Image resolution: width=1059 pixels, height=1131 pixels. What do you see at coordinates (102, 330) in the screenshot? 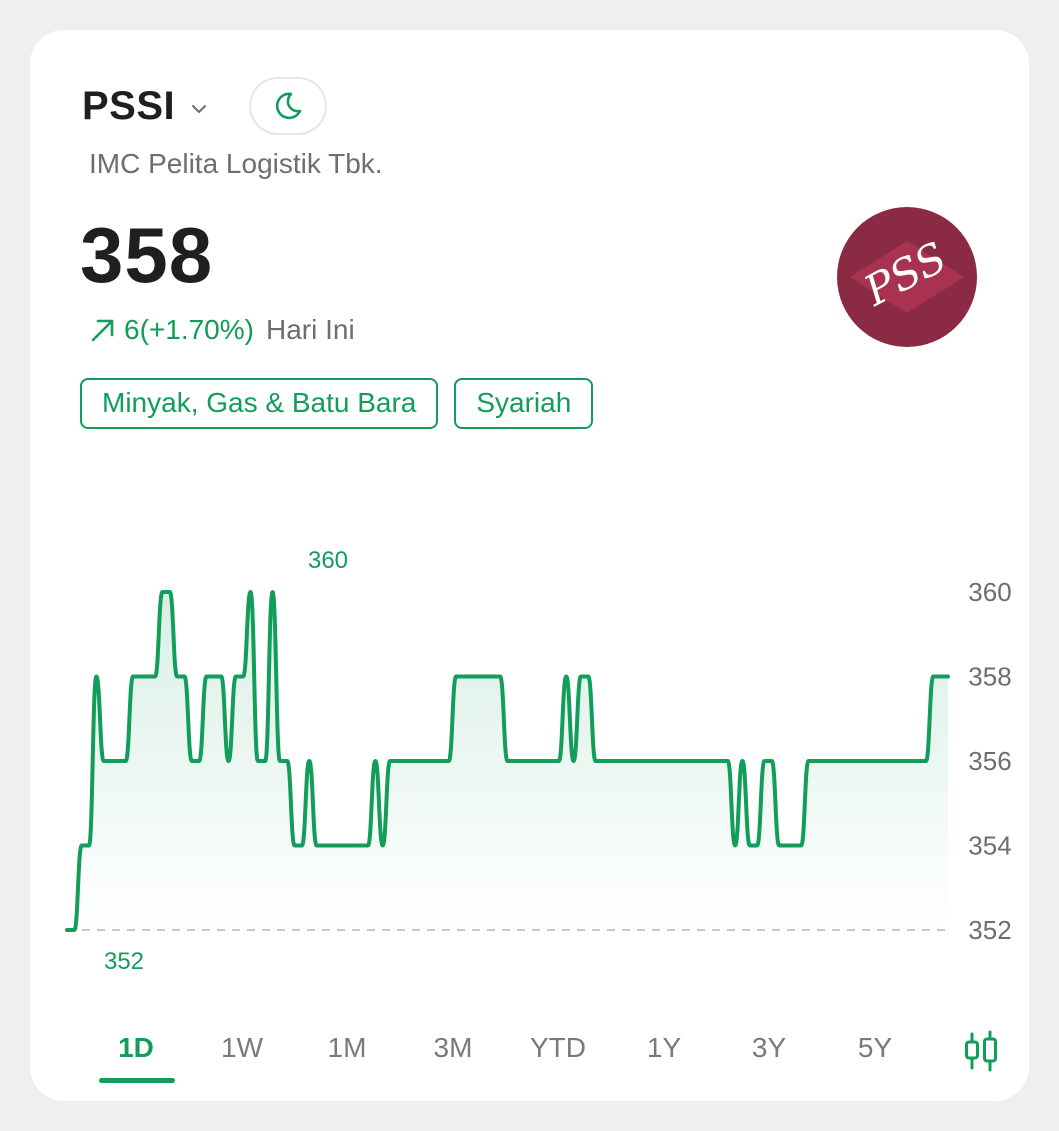
I see `arrow-up-right-icon` at bounding box center [102, 330].